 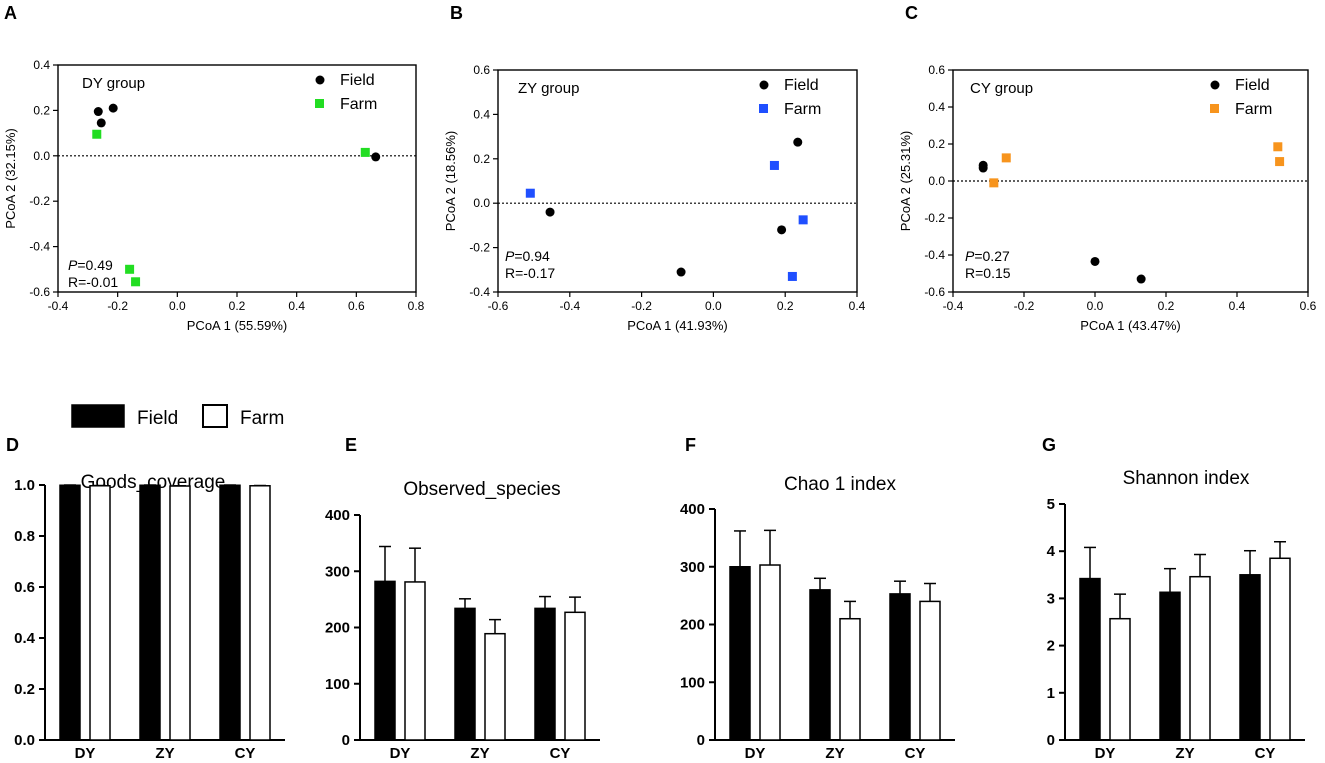 I want to click on y-tick-label: 4, so click(x=1051, y=551).